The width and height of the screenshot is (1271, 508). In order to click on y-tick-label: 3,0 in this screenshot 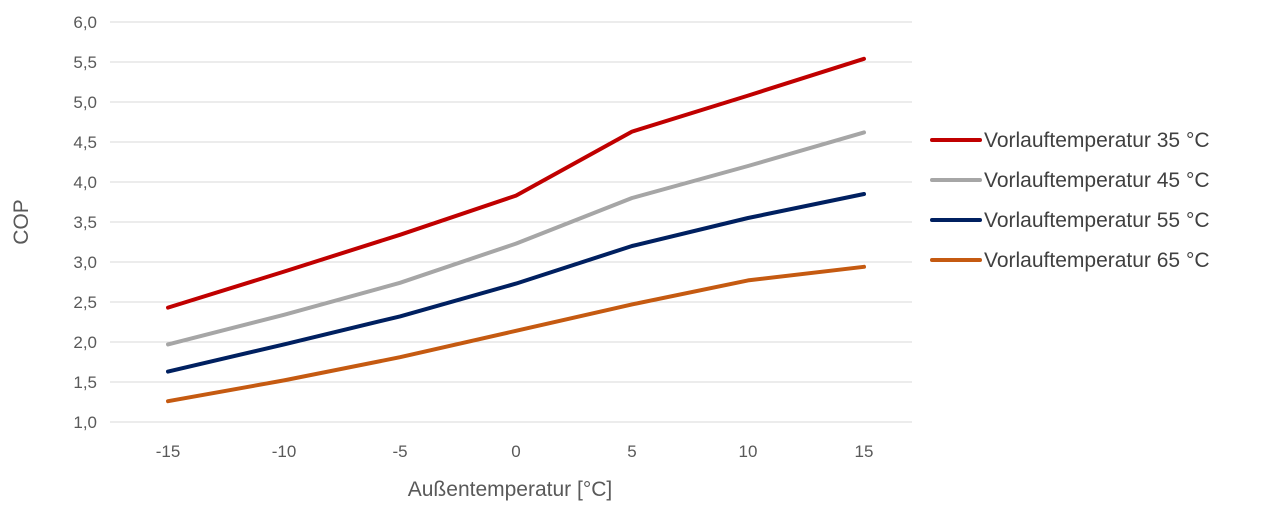, I will do `click(85, 262)`.